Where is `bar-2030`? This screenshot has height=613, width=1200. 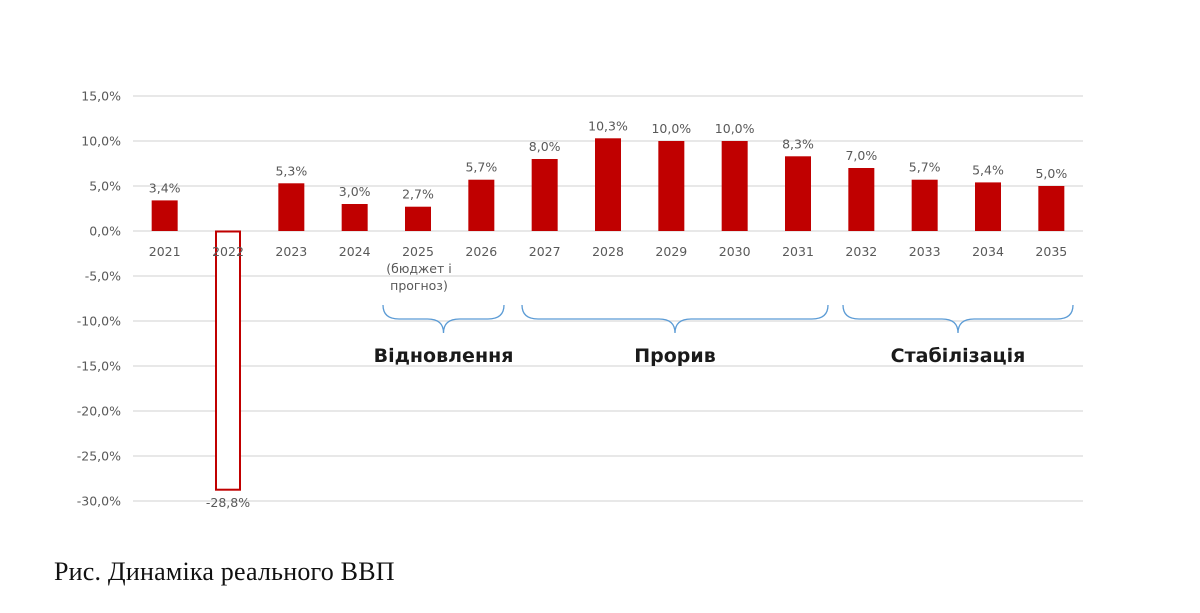 bar-2030 is located at coordinates (734, 186).